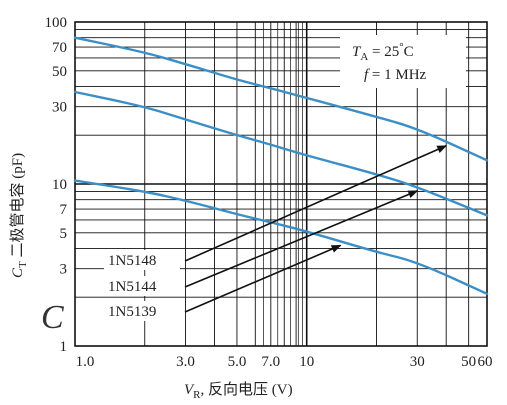 This screenshot has height=405, width=507. What do you see at coordinates (132, 261) in the screenshot?
I see `annotation-label-1n5148: 1N5148` at bounding box center [132, 261].